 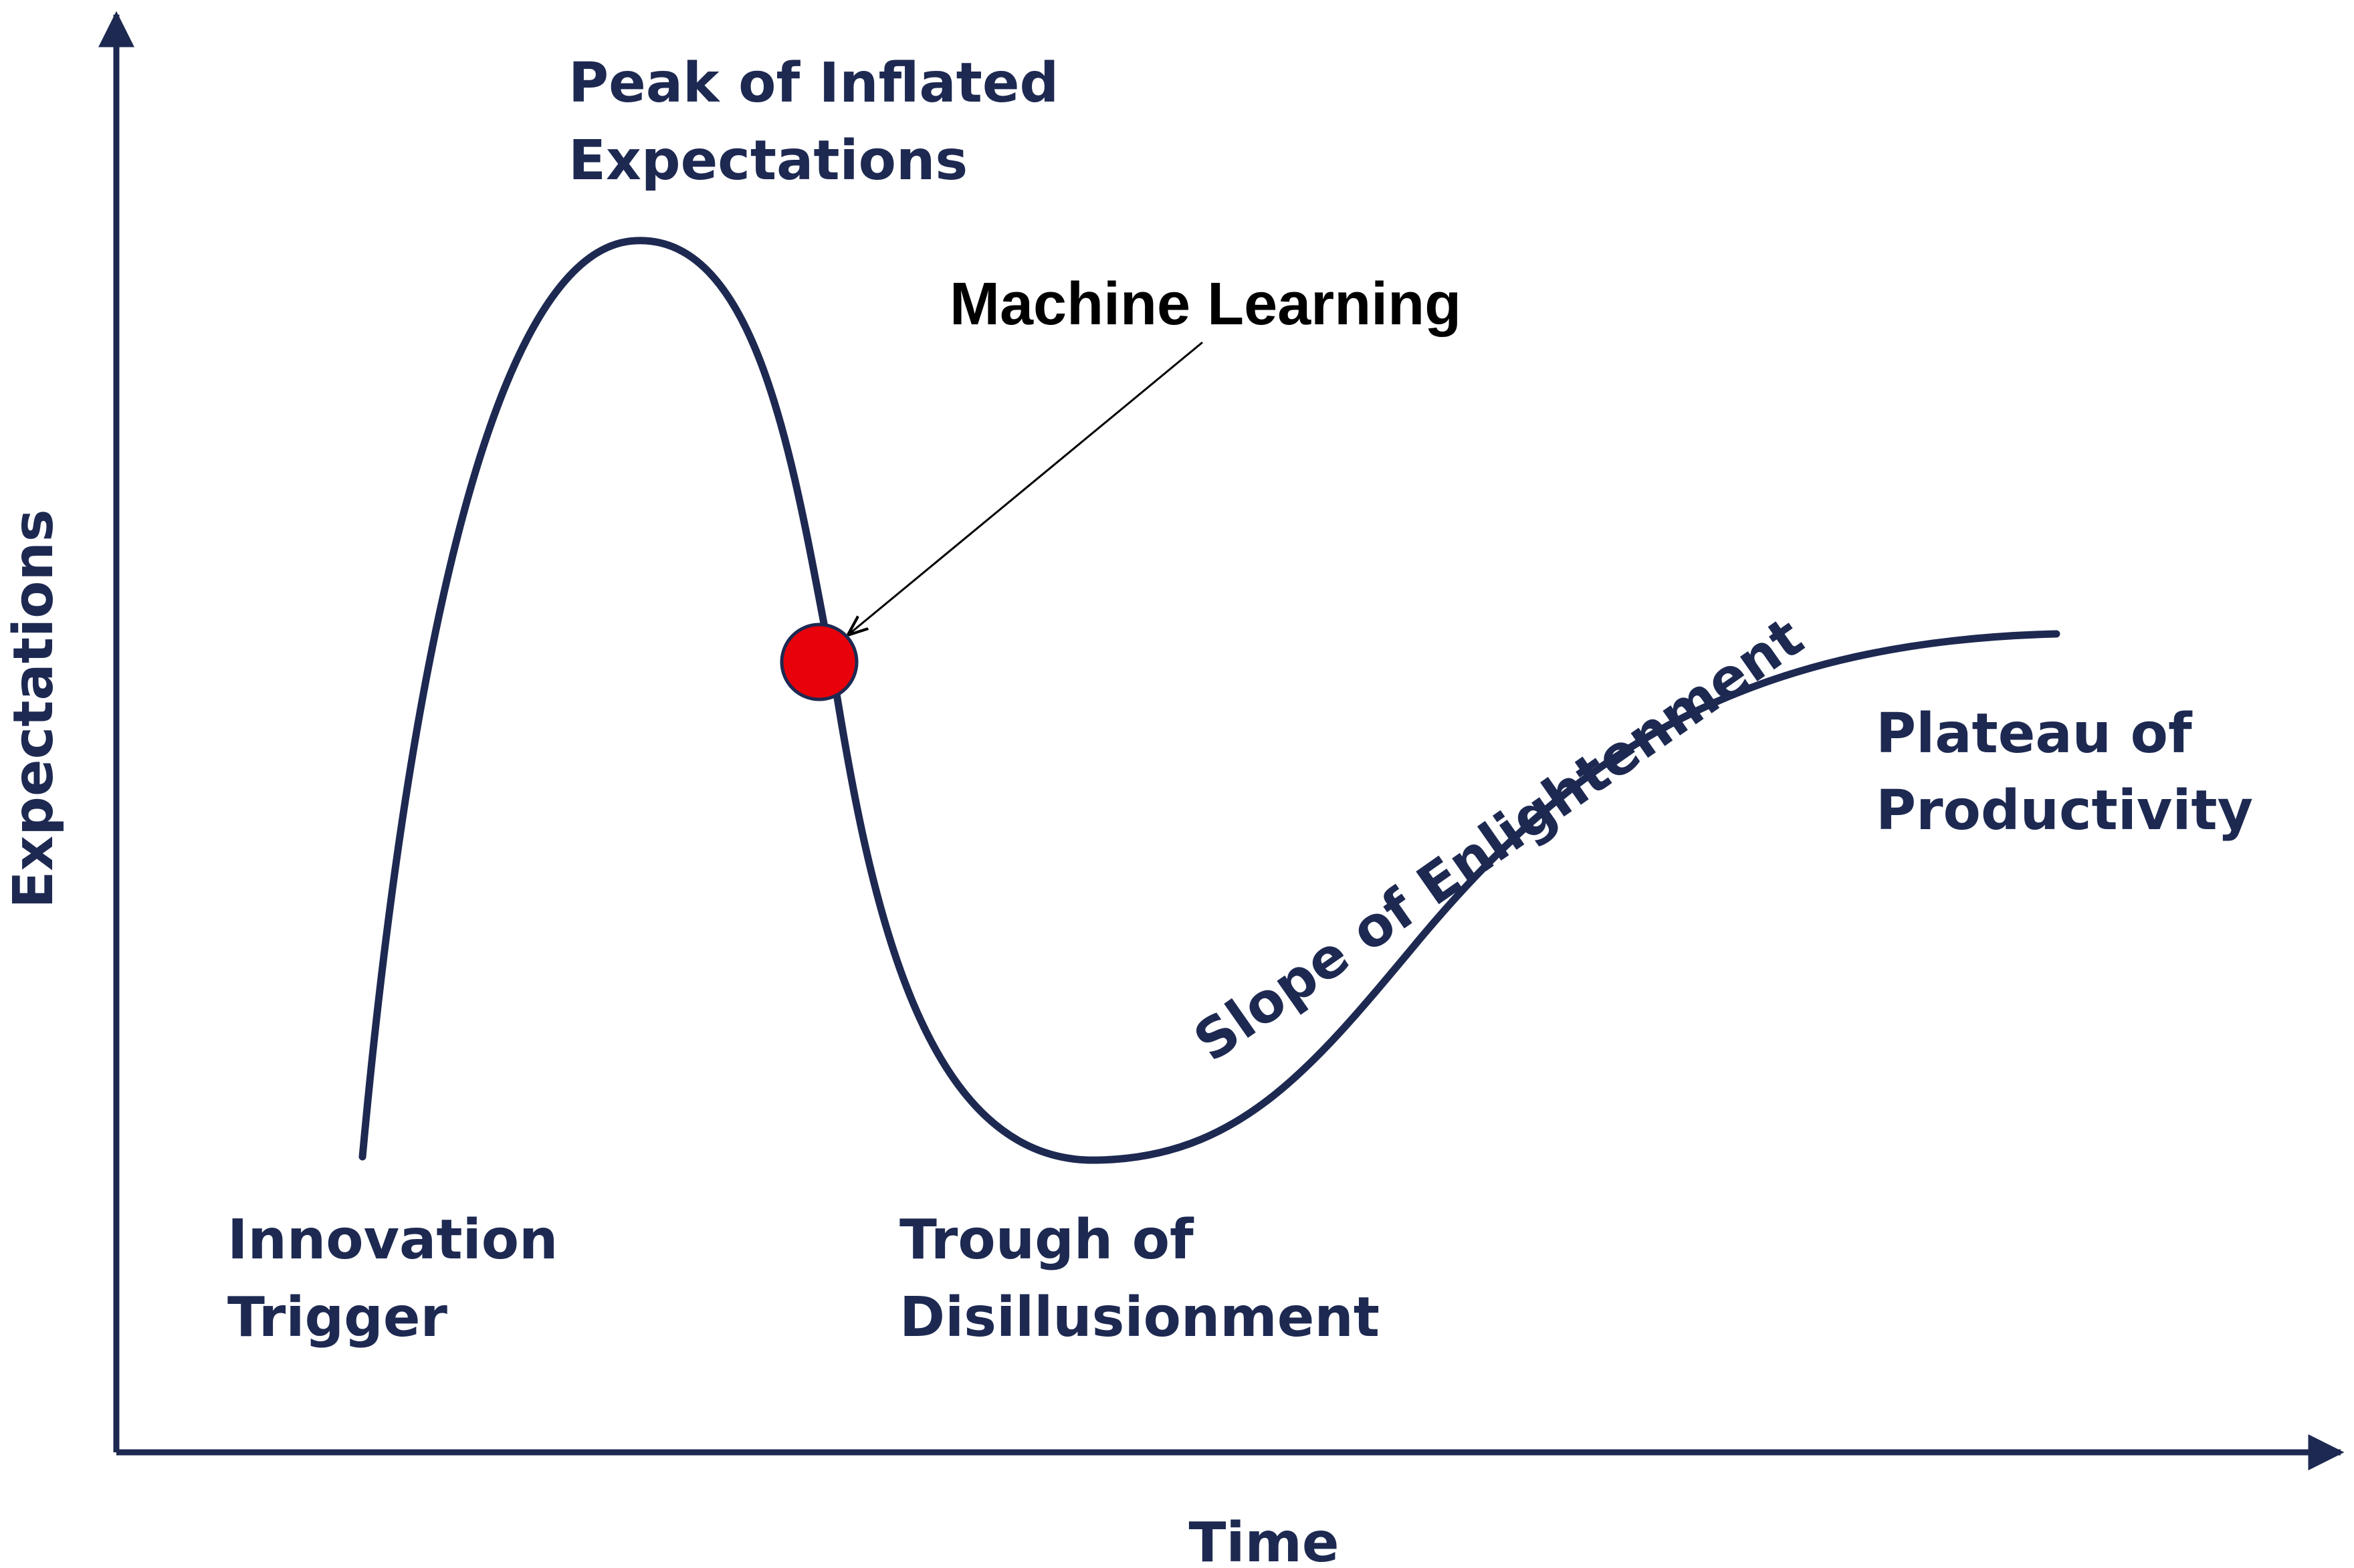 I want to click on phase-peak-line-1: Peak of Inflated, so click(x=813, y=83).